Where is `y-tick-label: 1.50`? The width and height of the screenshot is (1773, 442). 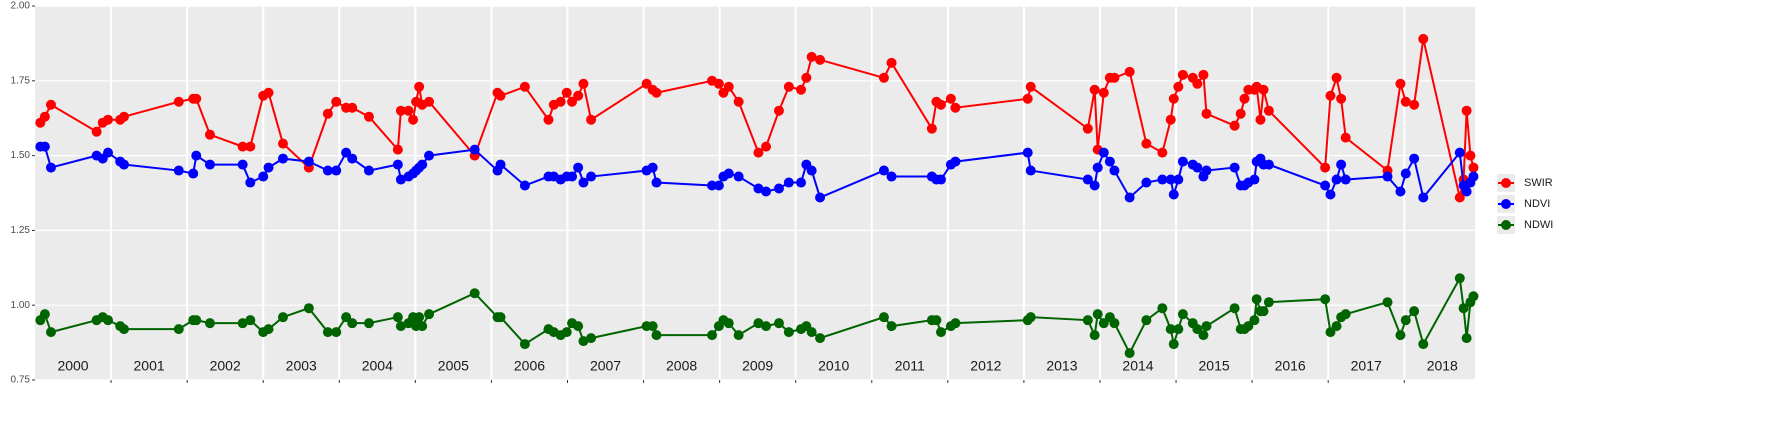 y-tick-label: 1.50 is located at coordinates (21, 155).